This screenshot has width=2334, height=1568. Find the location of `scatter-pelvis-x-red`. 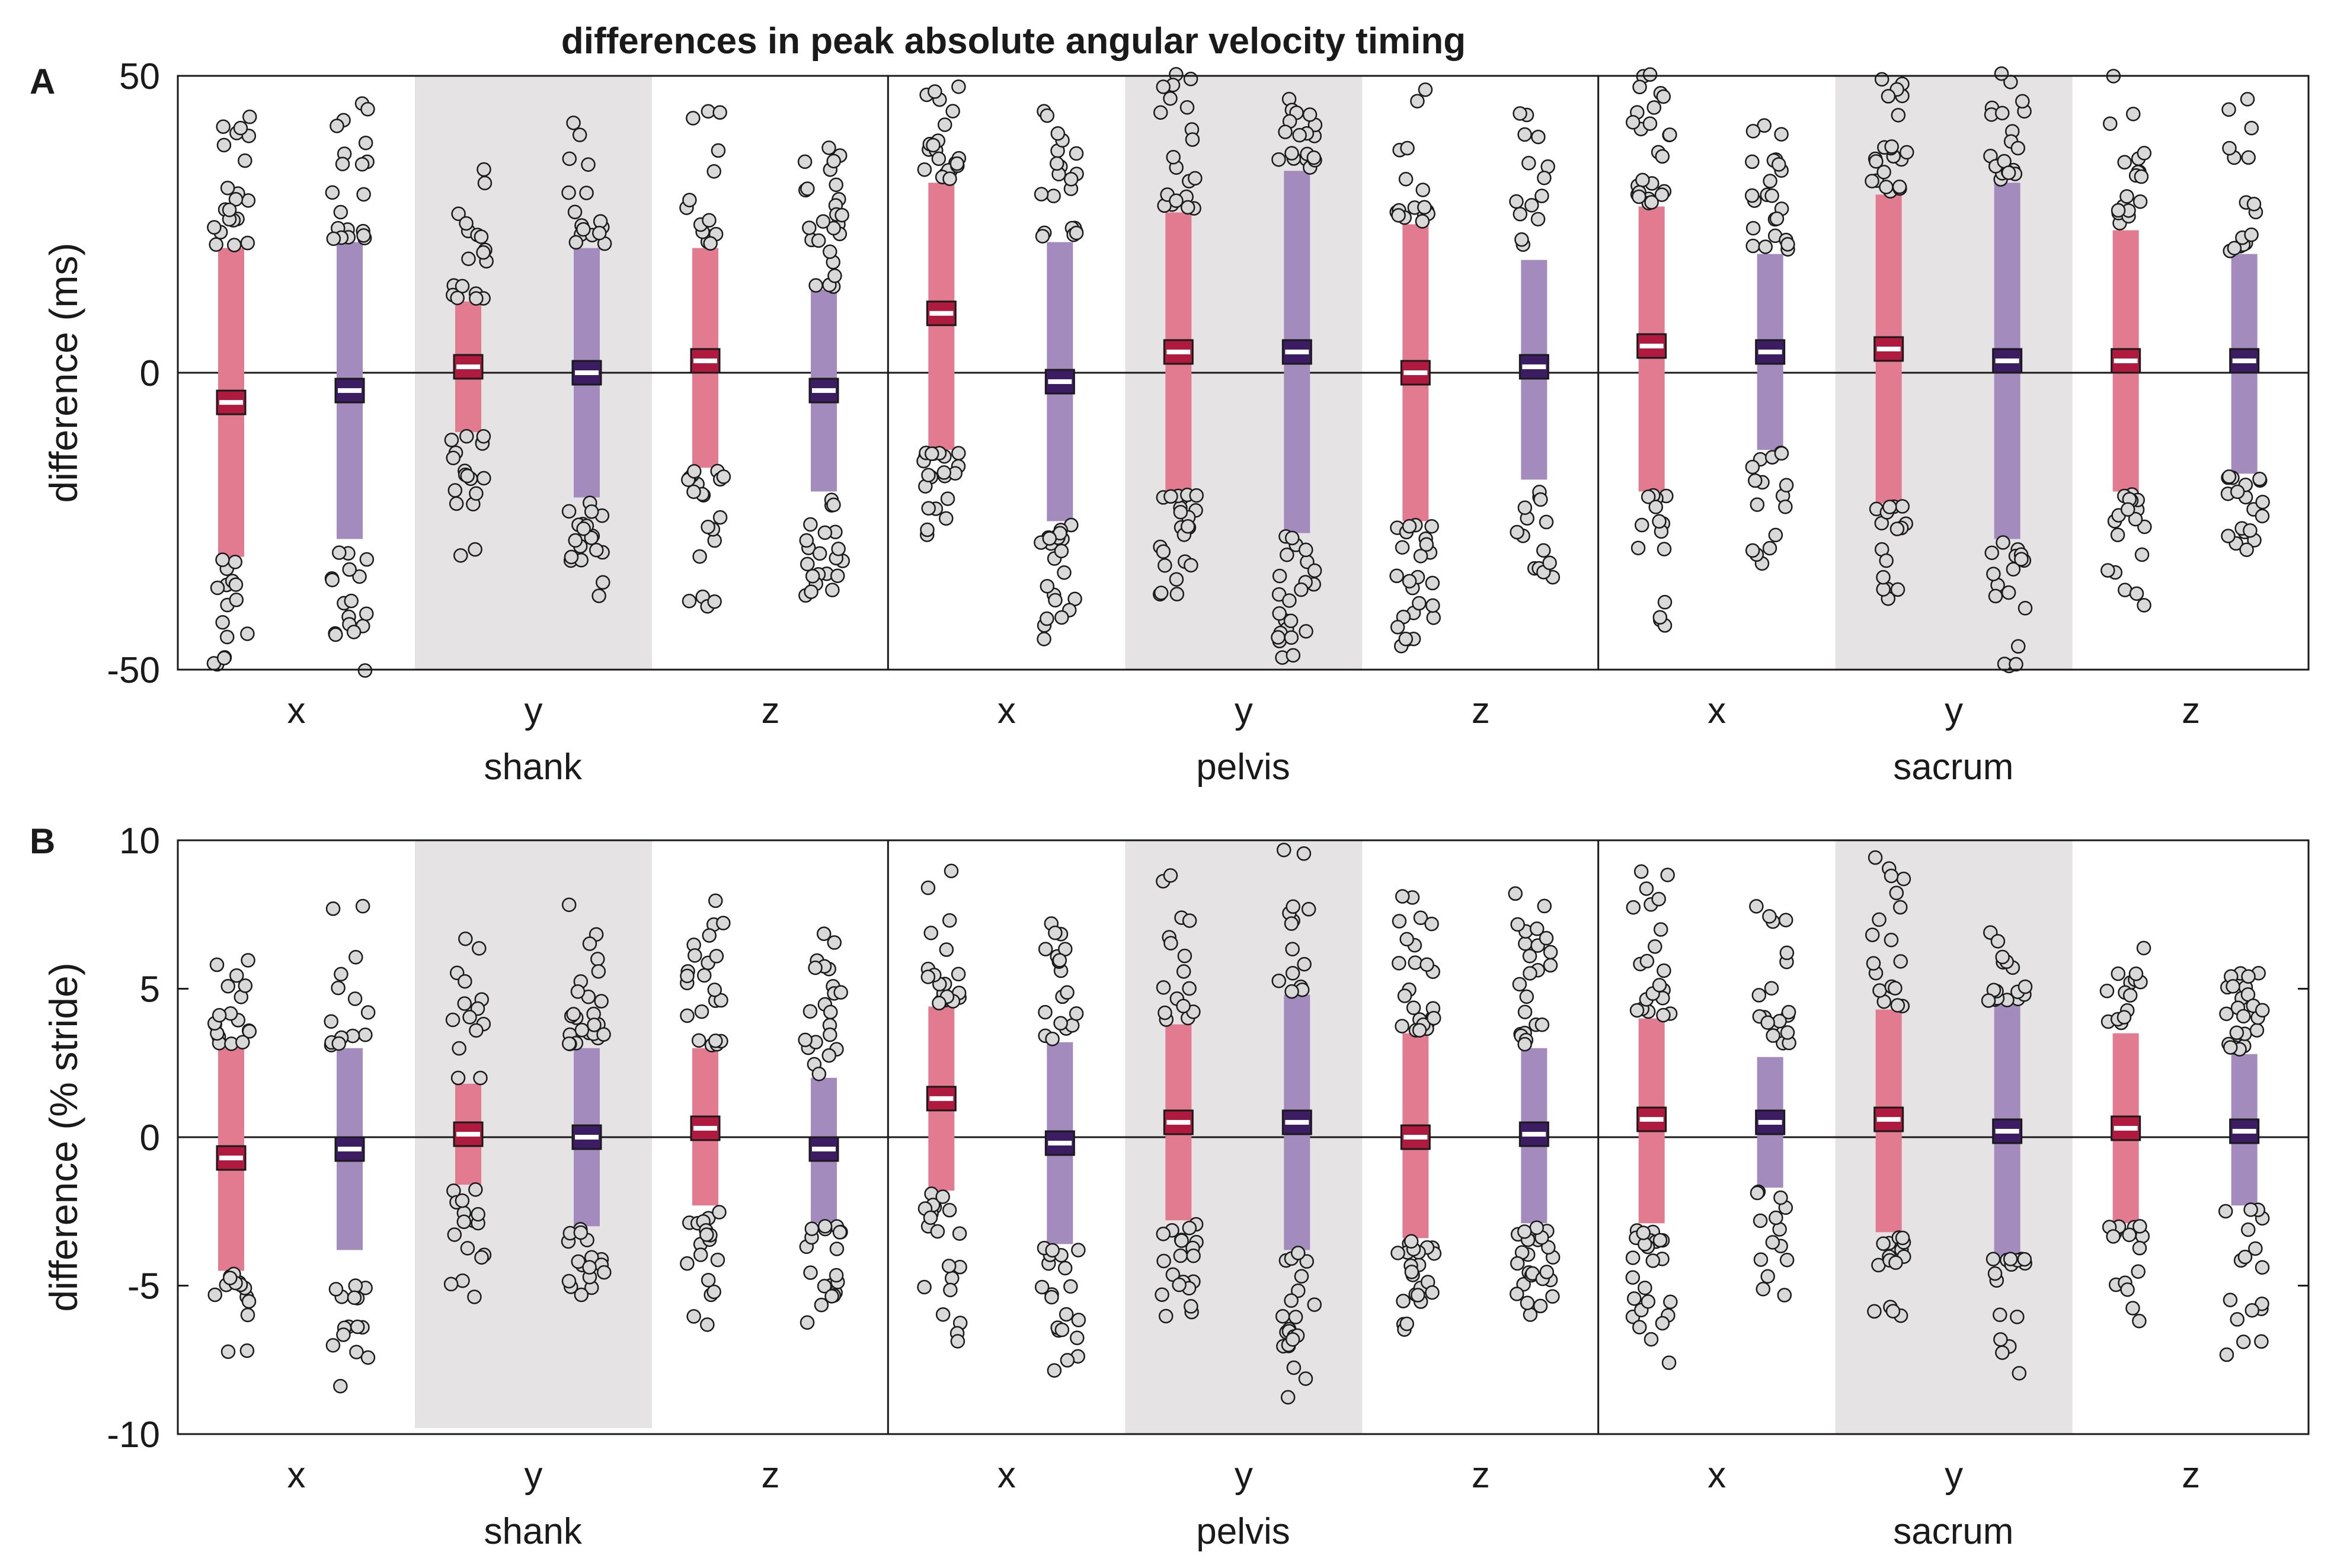

scatter-pelvis-x-red is located at coordinates (943, 1106).